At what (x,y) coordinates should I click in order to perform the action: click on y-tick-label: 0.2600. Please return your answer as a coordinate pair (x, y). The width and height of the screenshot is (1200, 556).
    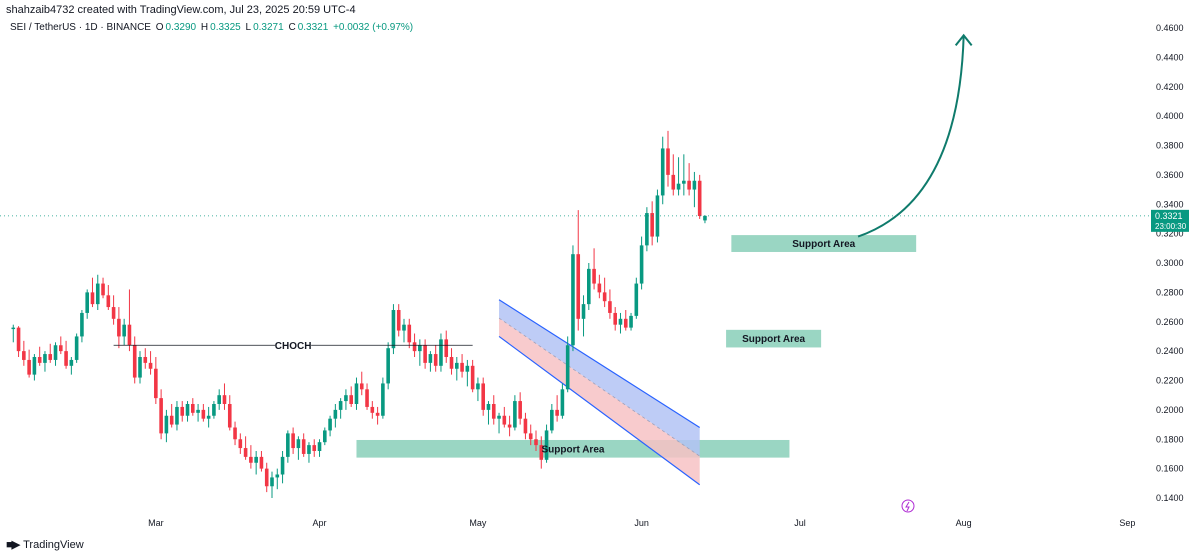
    Looking at the image, I should click on (1170, 322).